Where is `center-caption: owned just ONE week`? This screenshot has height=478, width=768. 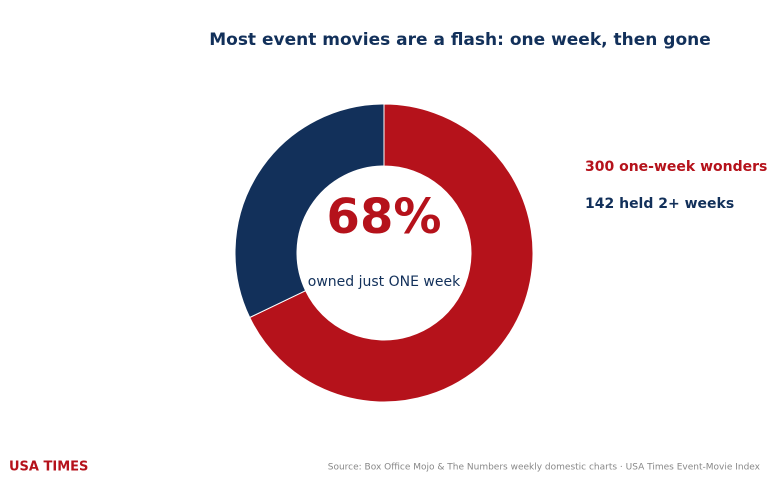 center-caption: owned just ONE week is located at coordinates (384, 282).